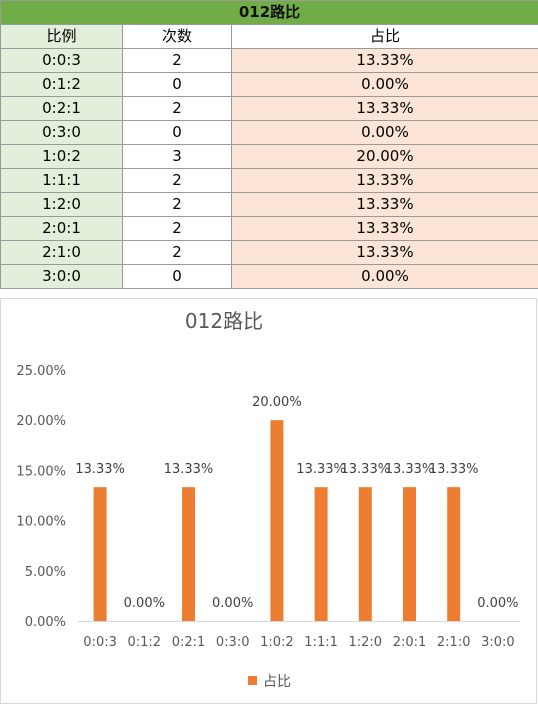 The width and height of the screenshot is (538, 705). Describe the element at coordinates (41, 421) in the screenshot. I see `y-tick-label: 20.00%` at that location.